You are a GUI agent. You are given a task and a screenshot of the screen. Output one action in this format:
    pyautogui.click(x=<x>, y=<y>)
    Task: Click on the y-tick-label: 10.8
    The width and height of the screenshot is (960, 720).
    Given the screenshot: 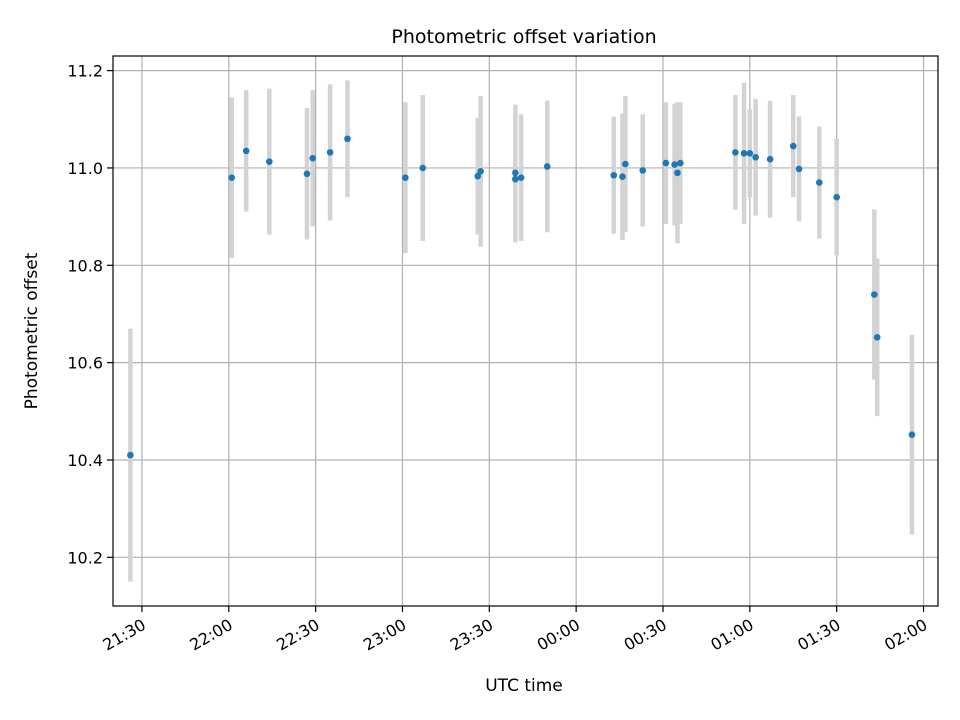 What is the action you would take?
    pyautogui.click(x=85, y=265)
    